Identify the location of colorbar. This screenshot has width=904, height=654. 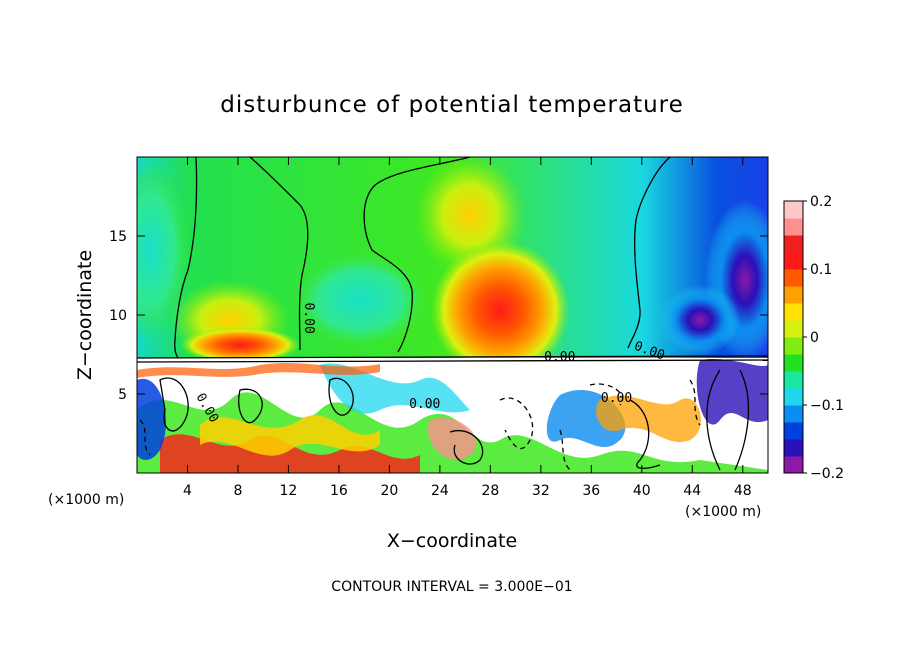
(793, 337).